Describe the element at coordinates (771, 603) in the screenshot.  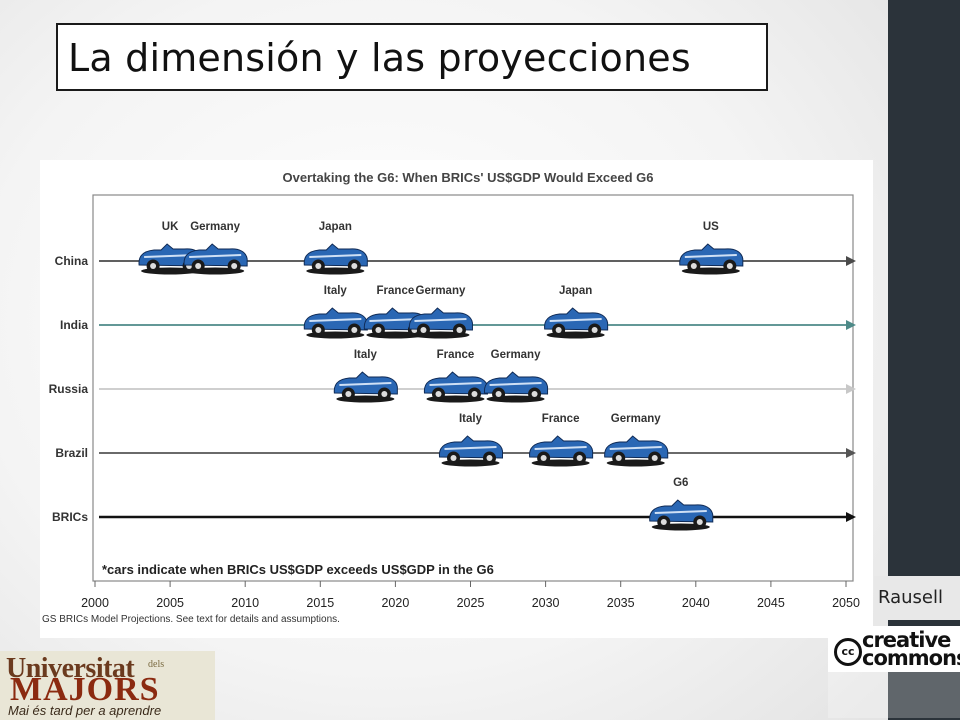
I see `x-tick-label: 2045` at that location.